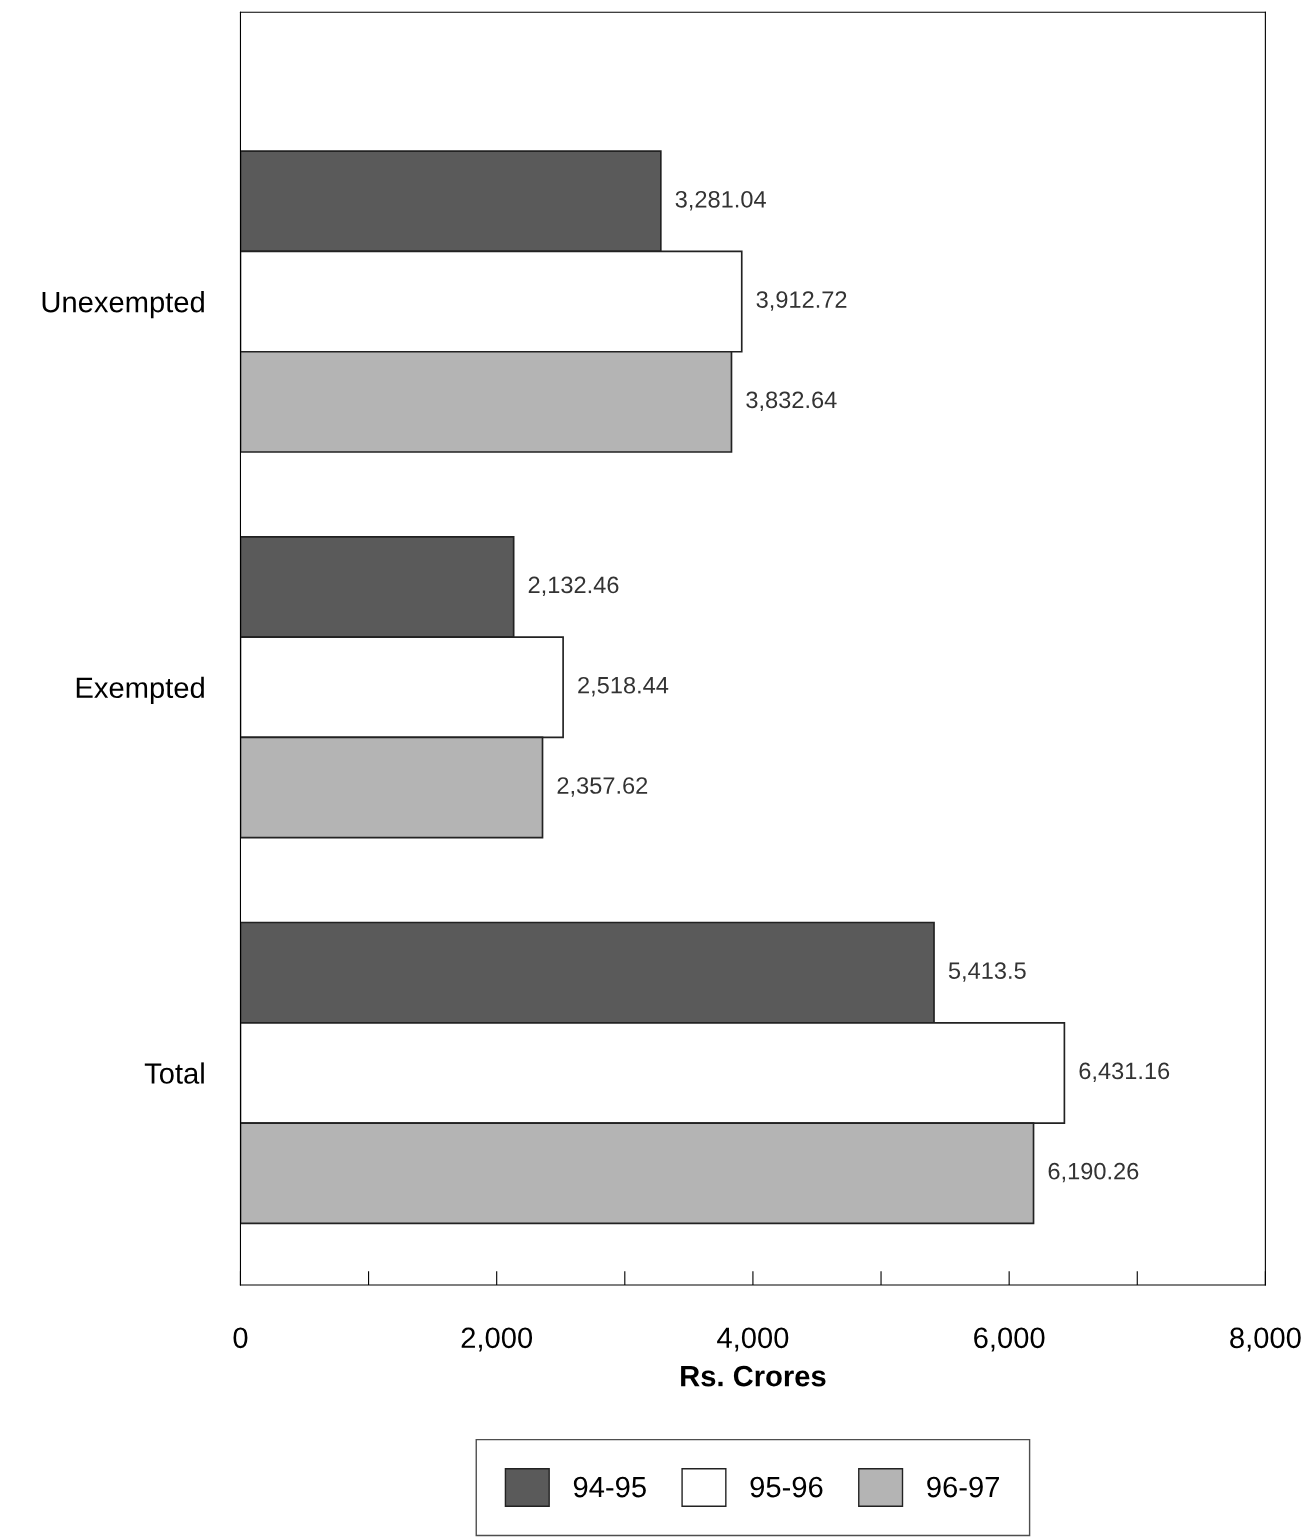 Image resolution: width=1314 pixels, height=1539 pixels. Describe the element at coordinates (1265, 1339) in the screenshot. I see `x-tick-label: 8,000` at that location.